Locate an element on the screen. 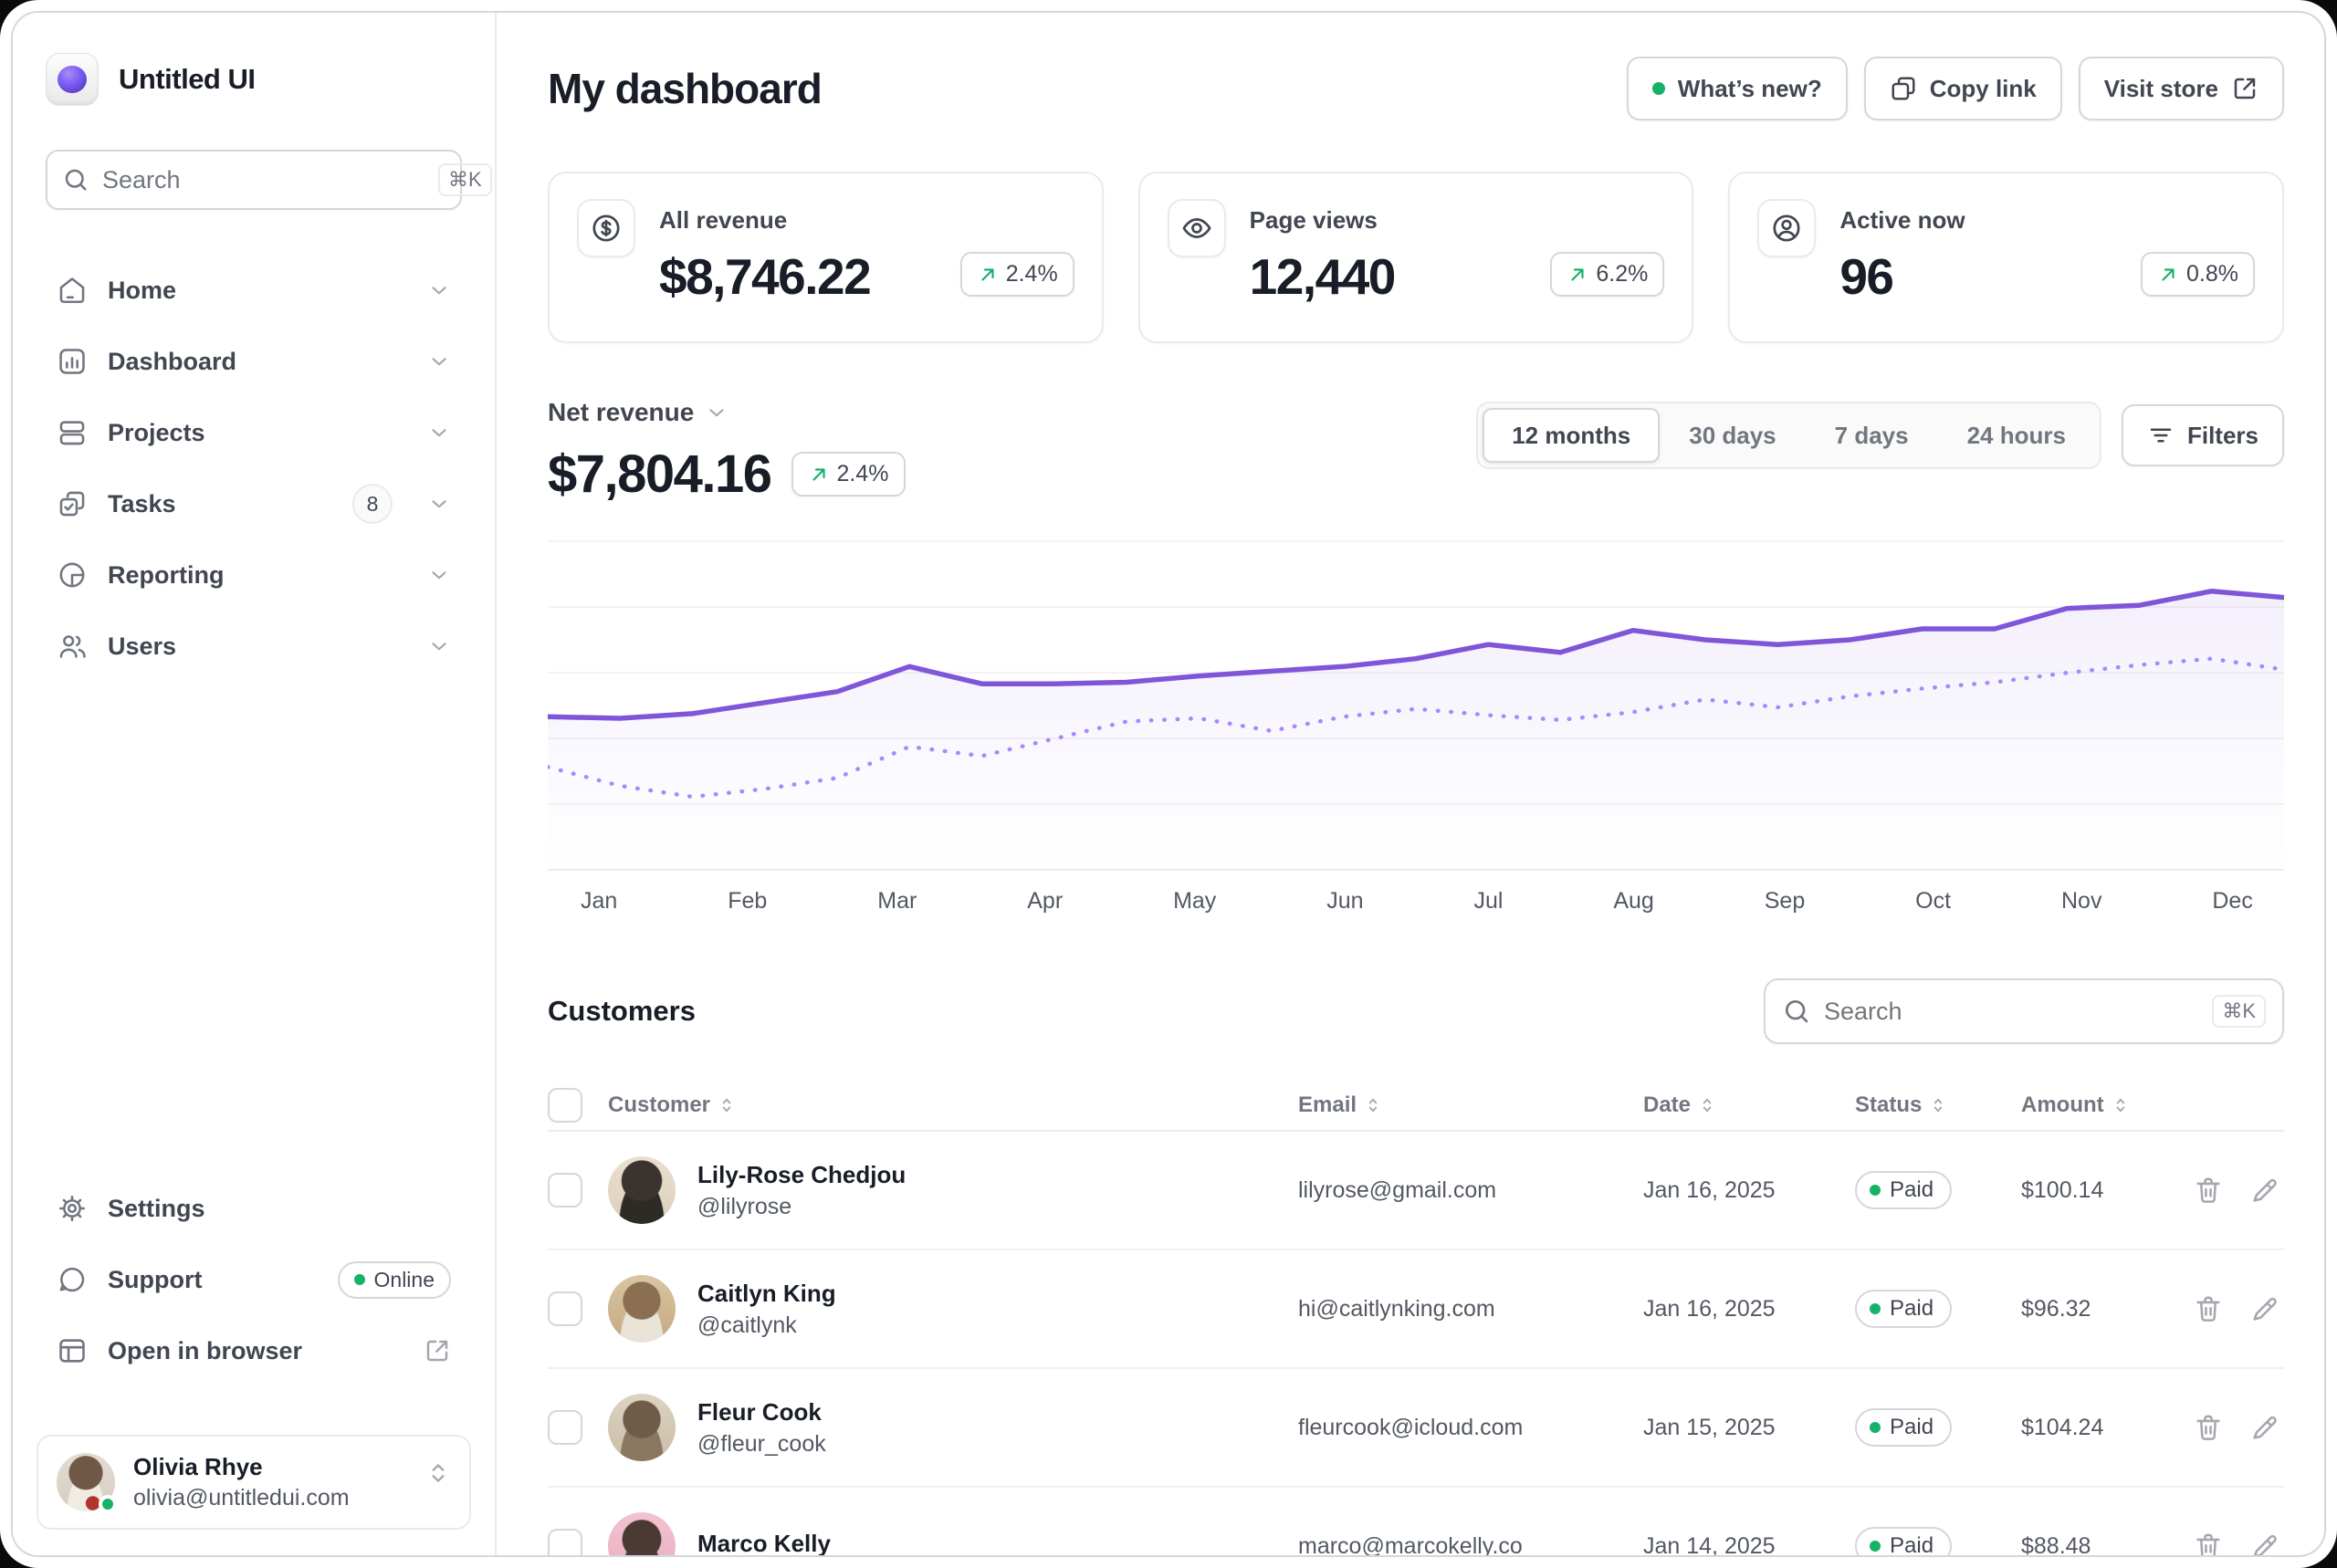 Image resolution: width=2337 pixels, height=1568 pixels. x-tick: Nov is located at coordinates (2081, 901).